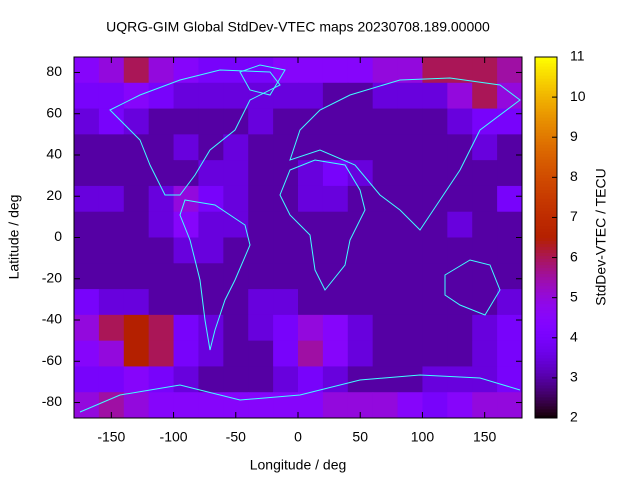  I want to click on colorbar-tick-label: 10, so click(578, 96).